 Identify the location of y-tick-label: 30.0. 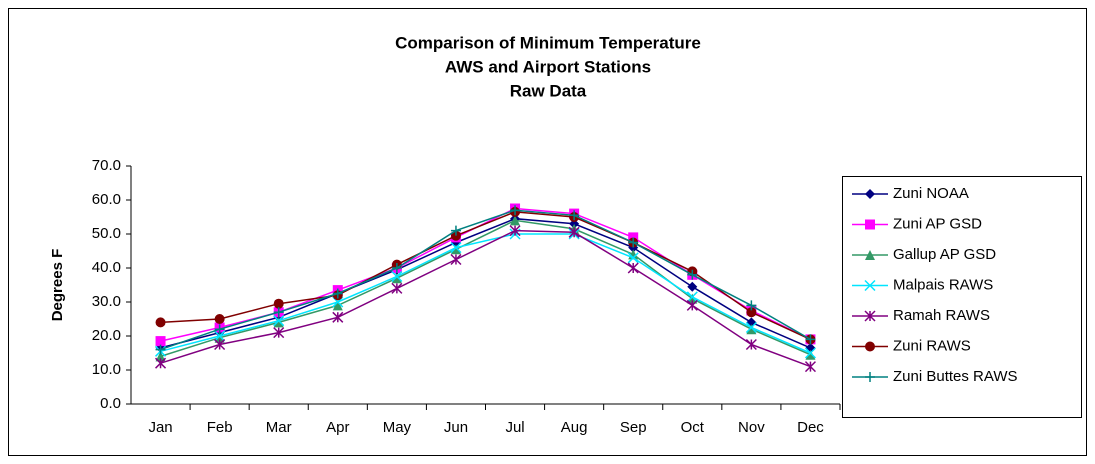
(106, 301).